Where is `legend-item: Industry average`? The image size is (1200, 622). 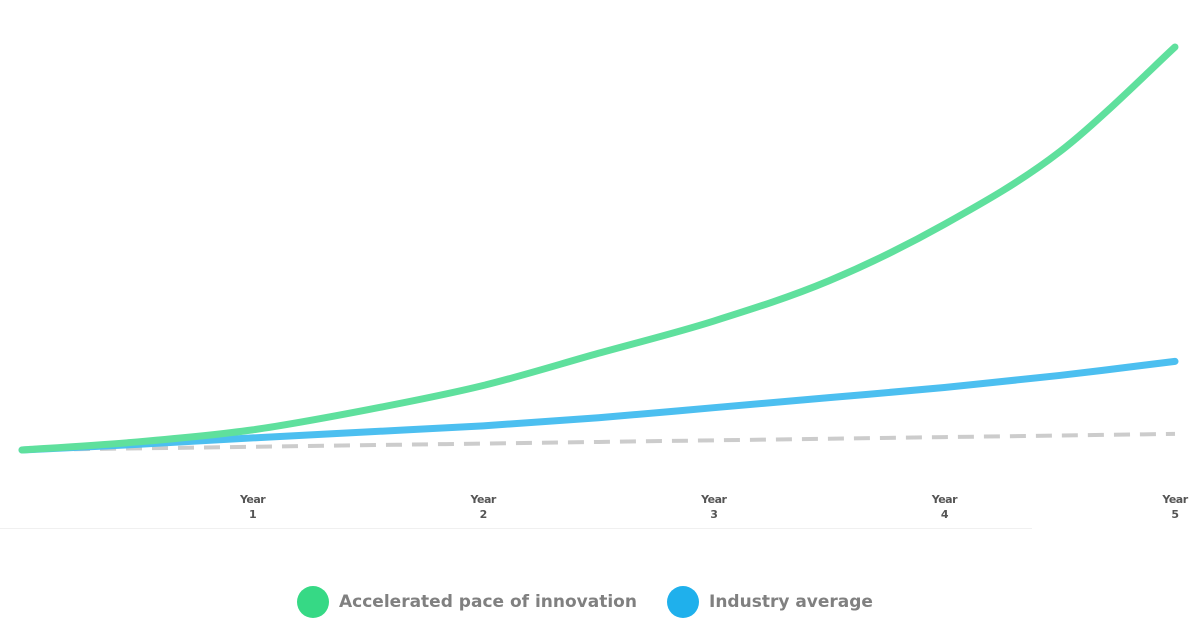 legend-item: Industry average is located at coordinates (770, 602).